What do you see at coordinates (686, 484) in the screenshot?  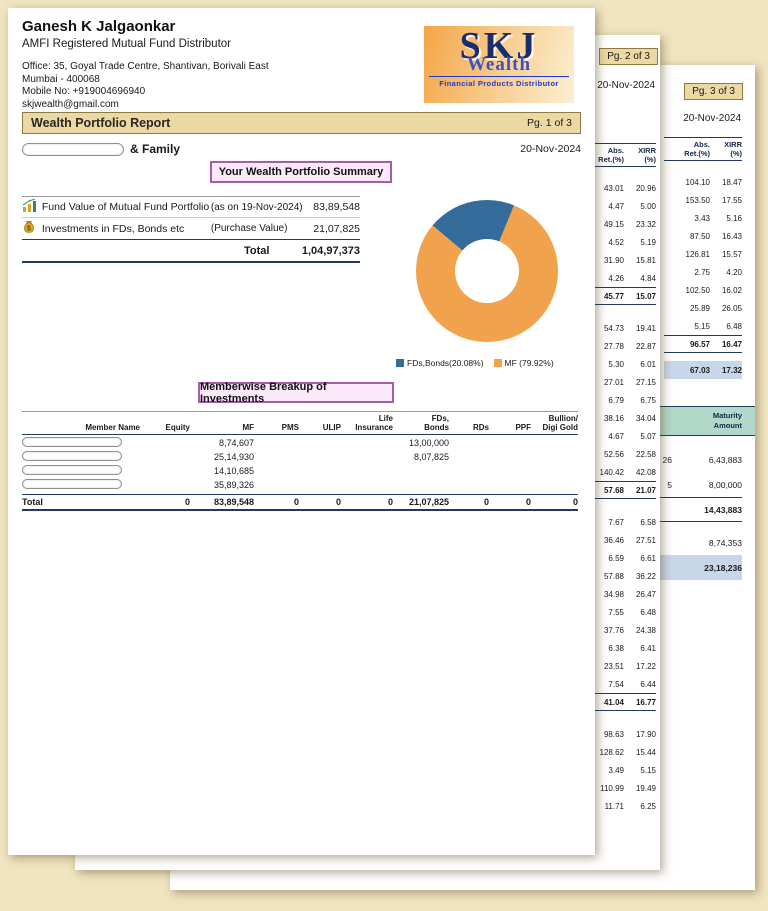 I see `maturity-row: 5 8,00,000` at bounding box center [686, 484].